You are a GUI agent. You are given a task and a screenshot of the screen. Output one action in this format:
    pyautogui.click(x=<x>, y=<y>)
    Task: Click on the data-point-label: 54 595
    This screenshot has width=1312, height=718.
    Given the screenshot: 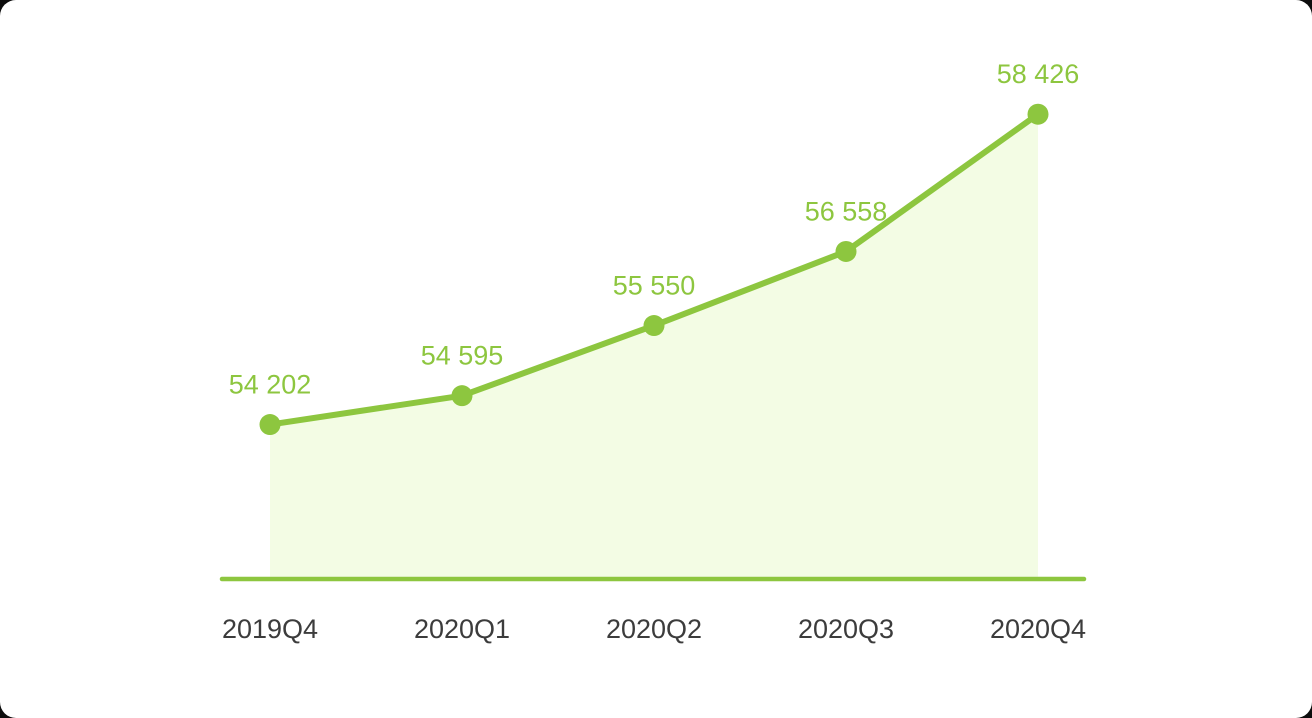 What is the action you would take?
    pyautogui.click(x=462, y=356)
    